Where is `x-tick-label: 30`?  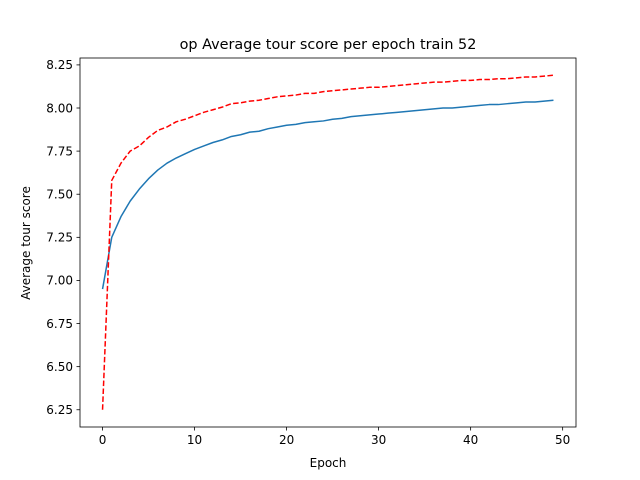 x-tick-label: 30 is located at coordinates (378, 440).